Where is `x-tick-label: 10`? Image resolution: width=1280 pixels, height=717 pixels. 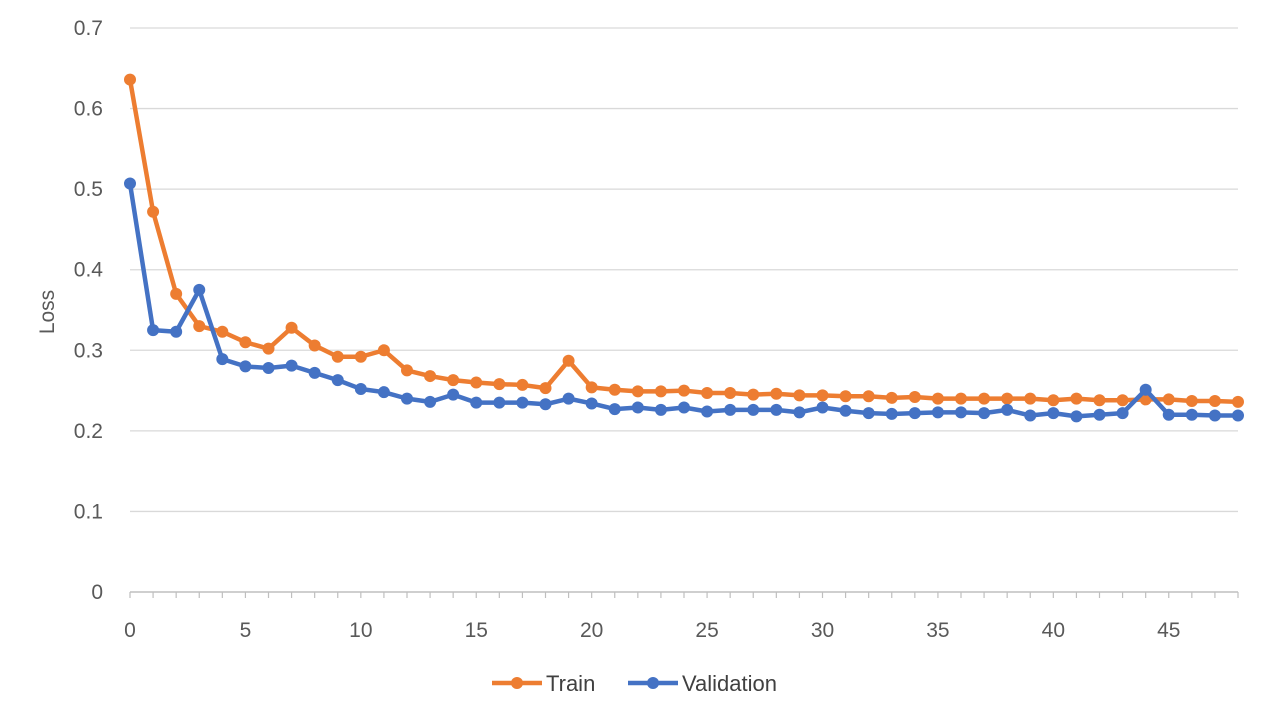
x-tick-label: 10 is located at coordinates (360, 630).